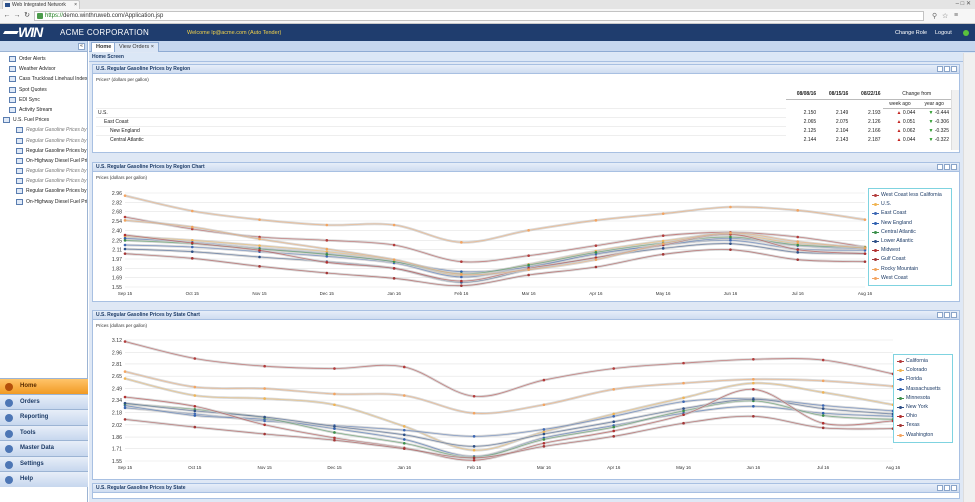 This screenshot has width=975, height=502. Describe the element at coordinates (523, 112) in the screenshot. I see `table-row: U.S. 2.150 2.149 2.193 ▲ 0.044 ▼ -0.444` at that location.